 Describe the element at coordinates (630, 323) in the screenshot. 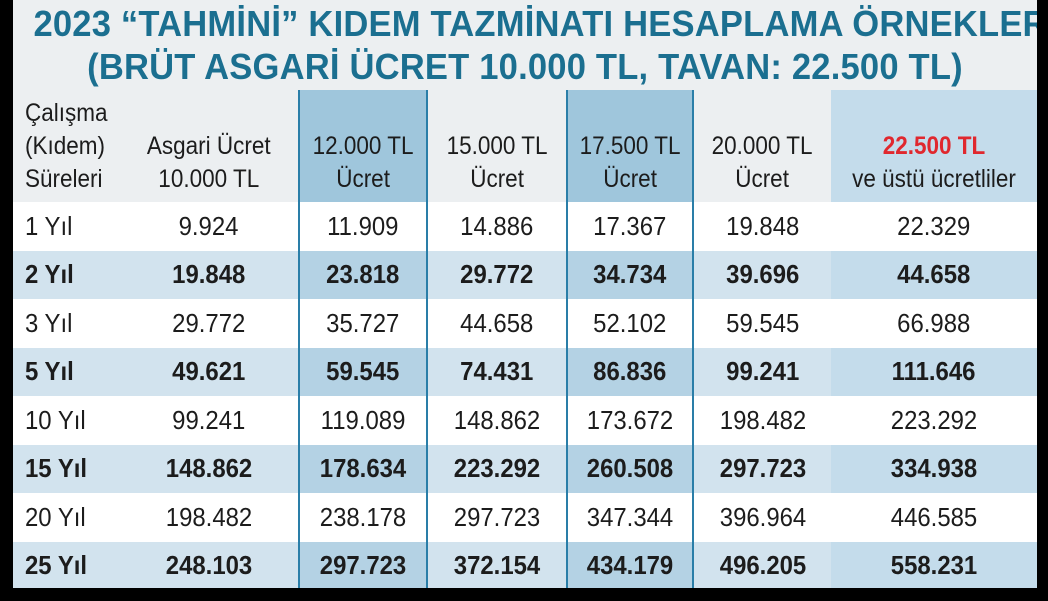

I see `table-cell: 52.102` at that location.